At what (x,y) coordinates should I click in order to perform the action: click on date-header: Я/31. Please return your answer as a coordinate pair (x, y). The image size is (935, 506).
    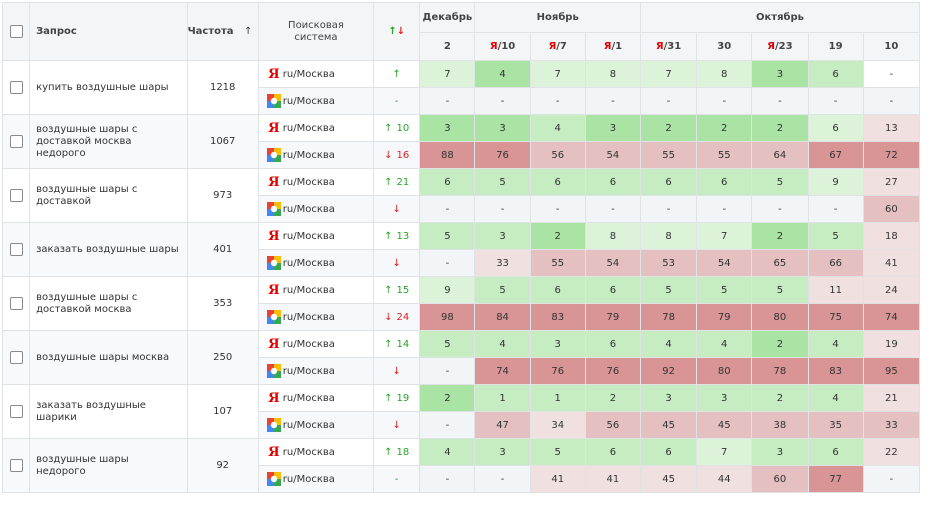
    Looking at the image, I should click on (668, 46).